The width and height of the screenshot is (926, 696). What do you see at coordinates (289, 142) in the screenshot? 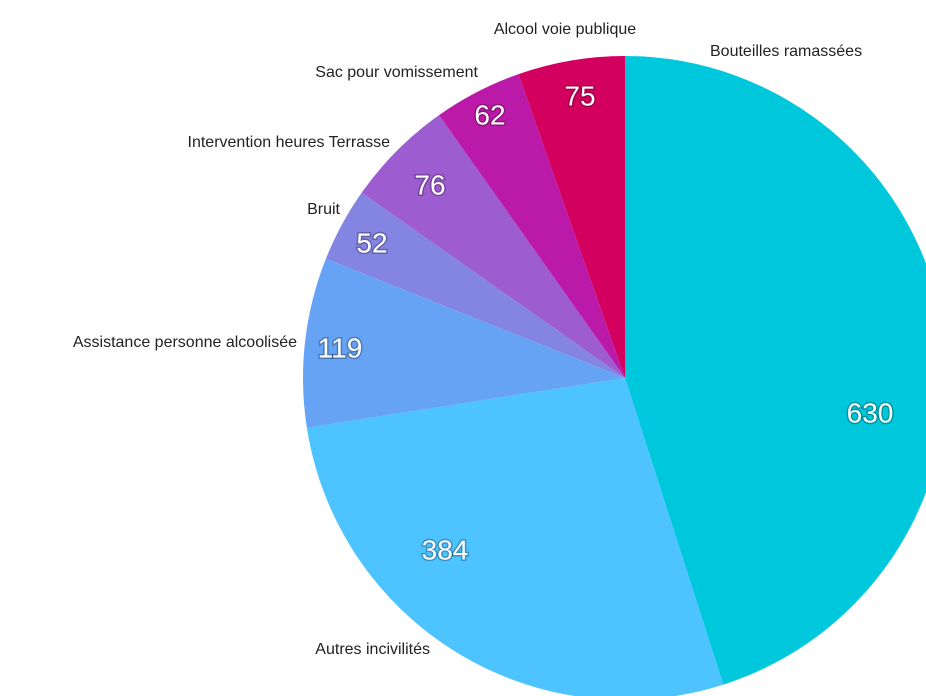
I see `slice-label: Intervention heures Terrasse` at bounding box center [289, 142].